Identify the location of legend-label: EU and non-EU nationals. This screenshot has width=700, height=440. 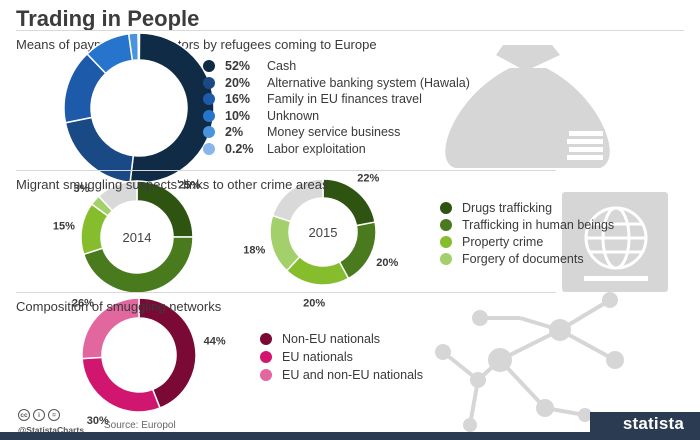
(353, 375).